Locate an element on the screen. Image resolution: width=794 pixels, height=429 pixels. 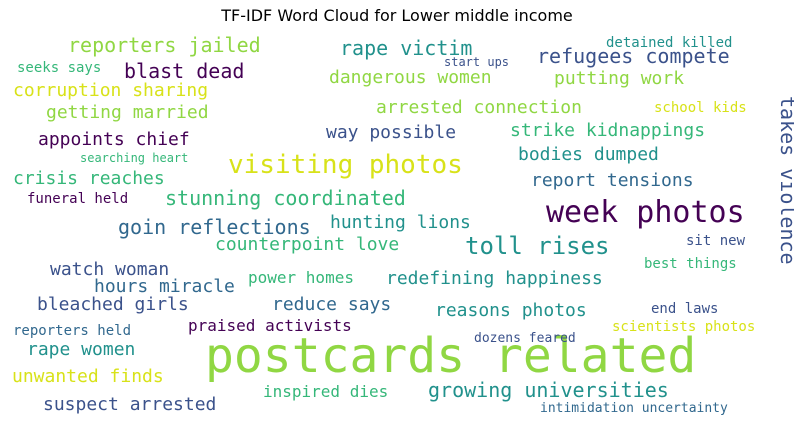
word-growing-universities: growing universities is located at coordinates (548, 390).